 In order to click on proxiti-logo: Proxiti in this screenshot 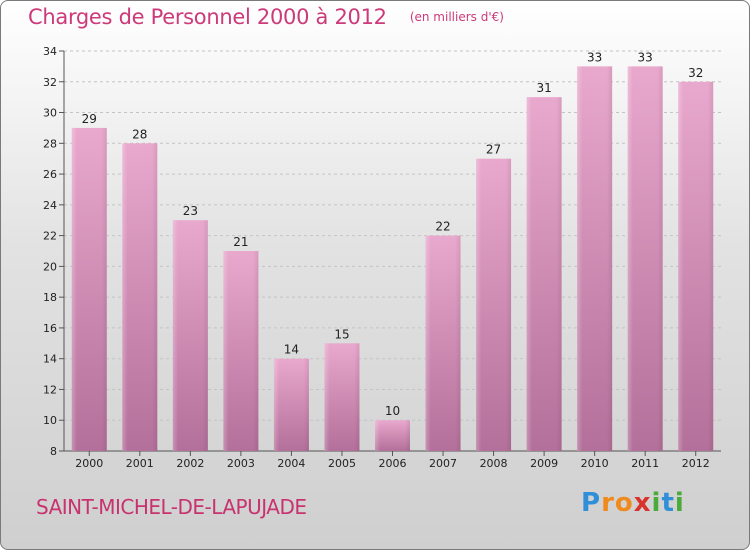, I will do `click(633, 503)`.